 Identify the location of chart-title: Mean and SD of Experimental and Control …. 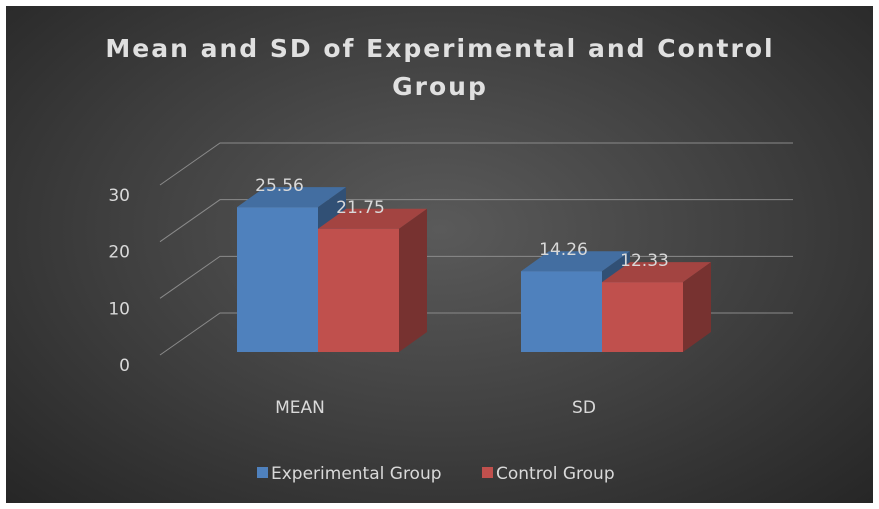
(440, 67).